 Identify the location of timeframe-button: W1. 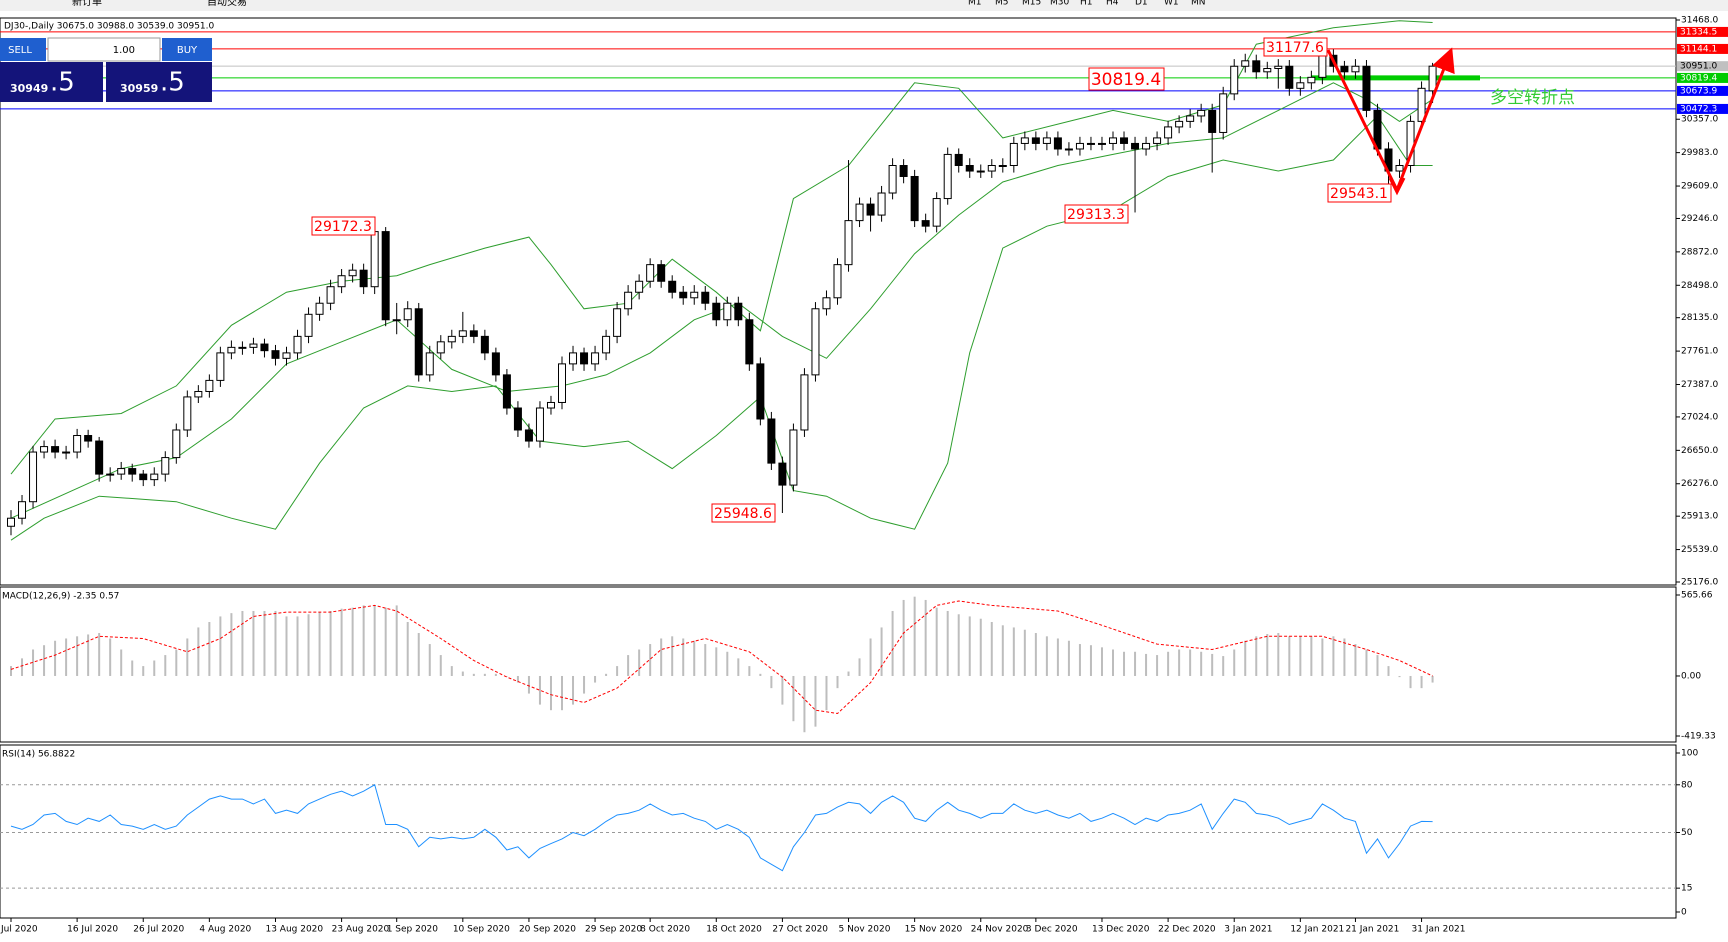
(1171, 4).